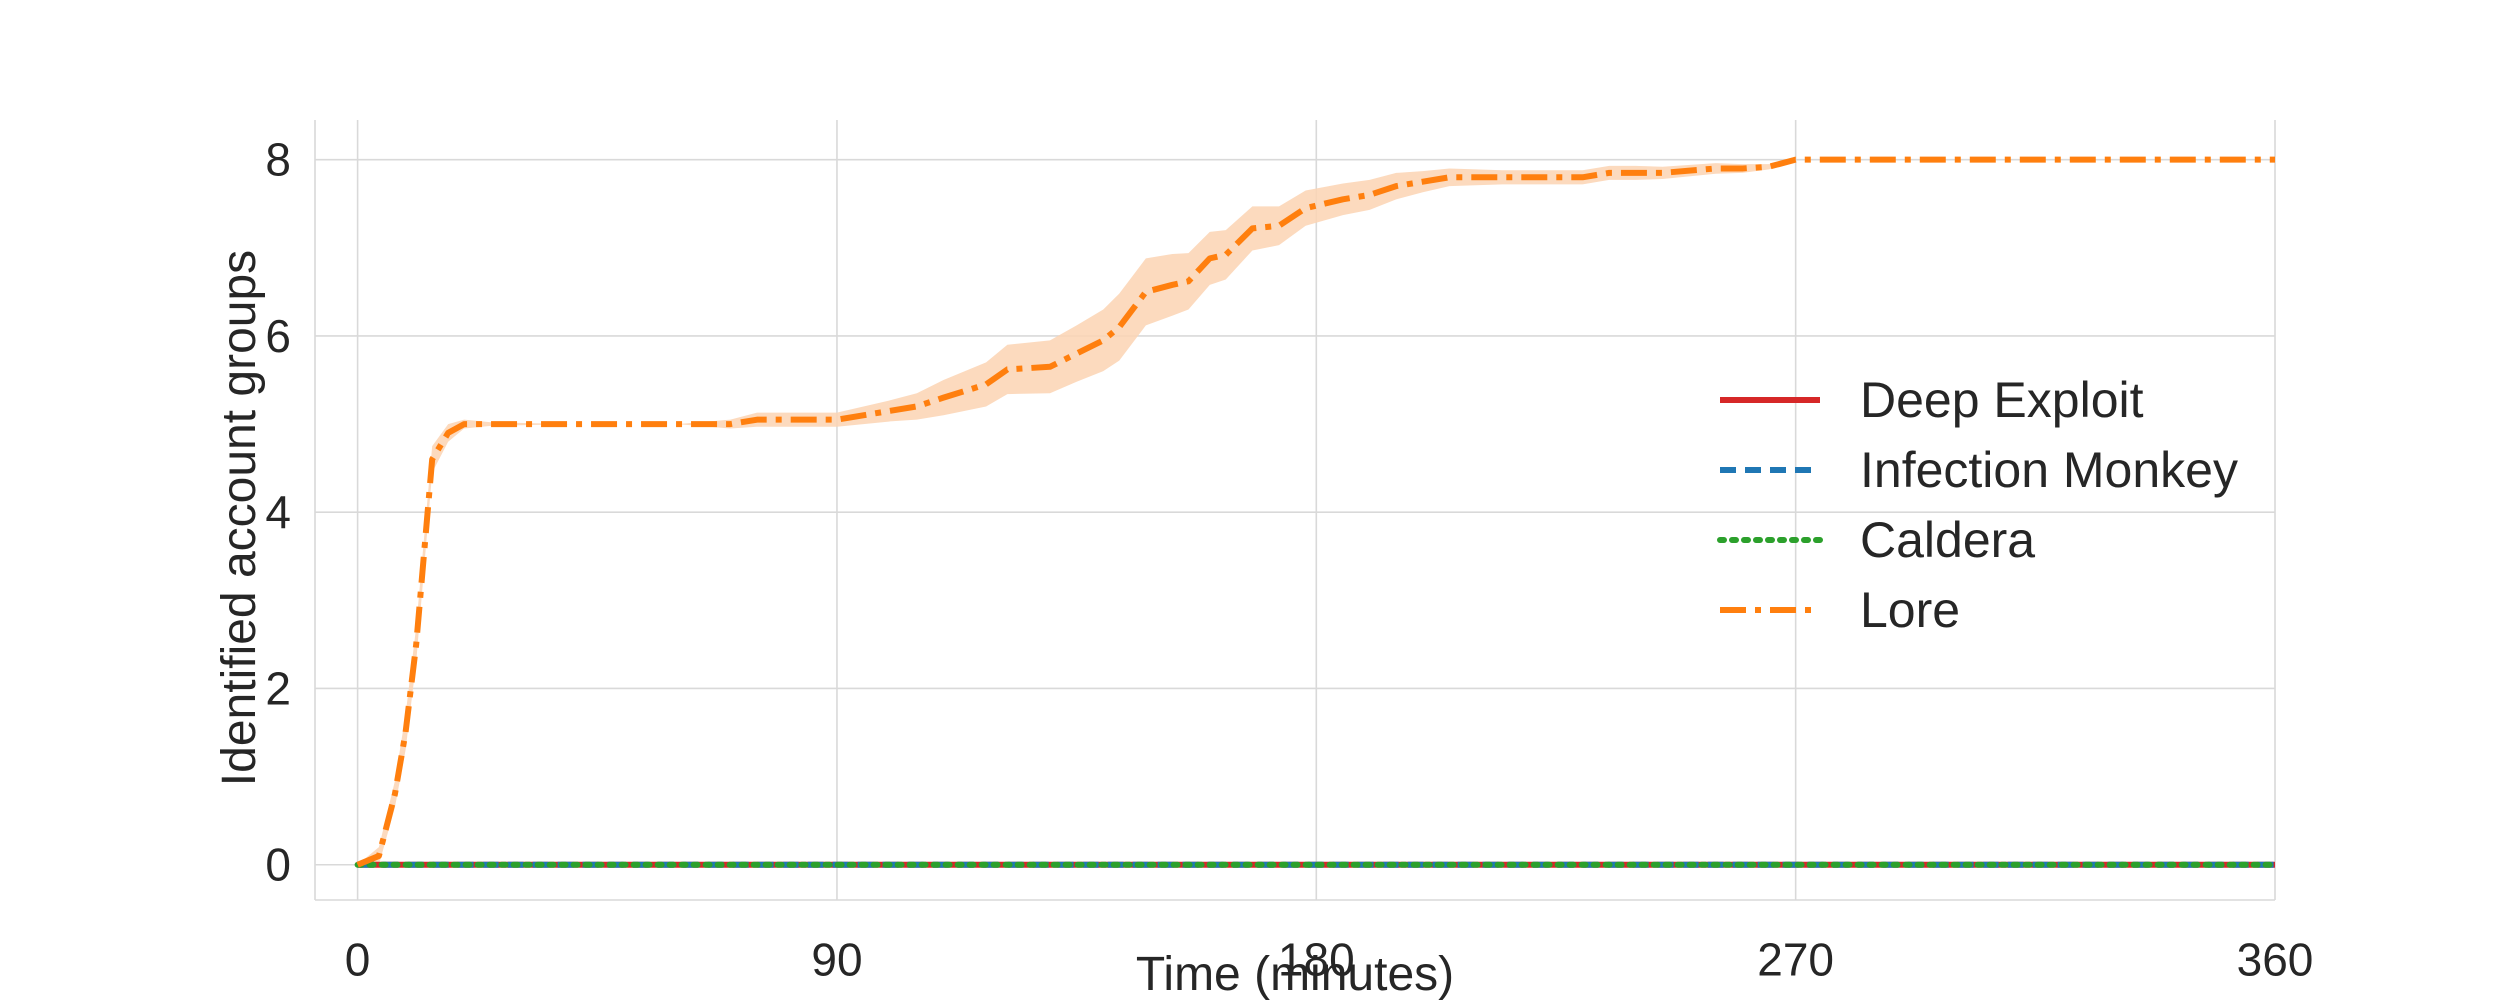 Image resolution: width=2500 pixels, height=1005 pixels. I want to click on x-tick-label: 360, so click(2275, 960).